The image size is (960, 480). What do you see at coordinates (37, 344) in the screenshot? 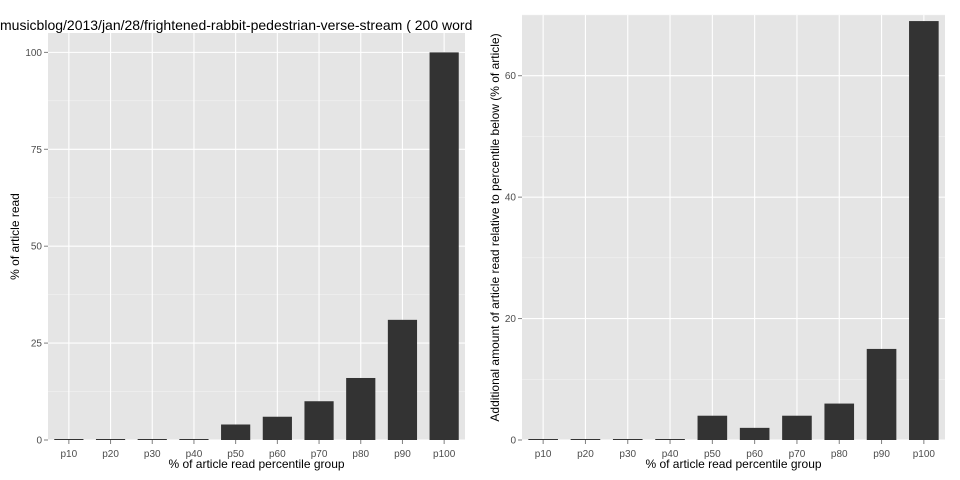
I see `y-tick-label: 25` at bounding box center [37, 344].